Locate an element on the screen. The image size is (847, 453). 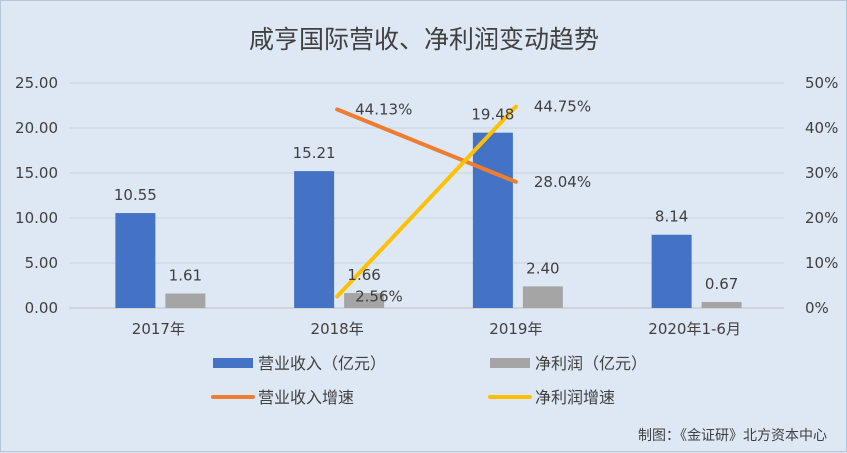
line-data-label: 44.13% is located at coordinates (383, 109).